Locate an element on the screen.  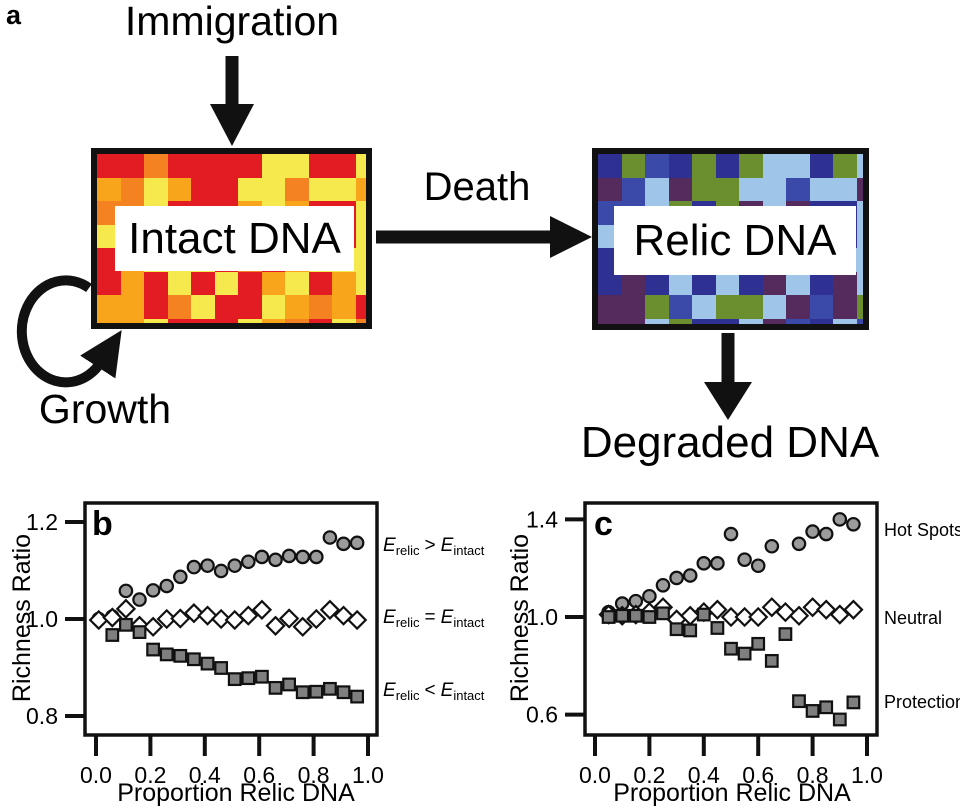
y-tick-label: 1.4 is located at coordinates (542, 519).